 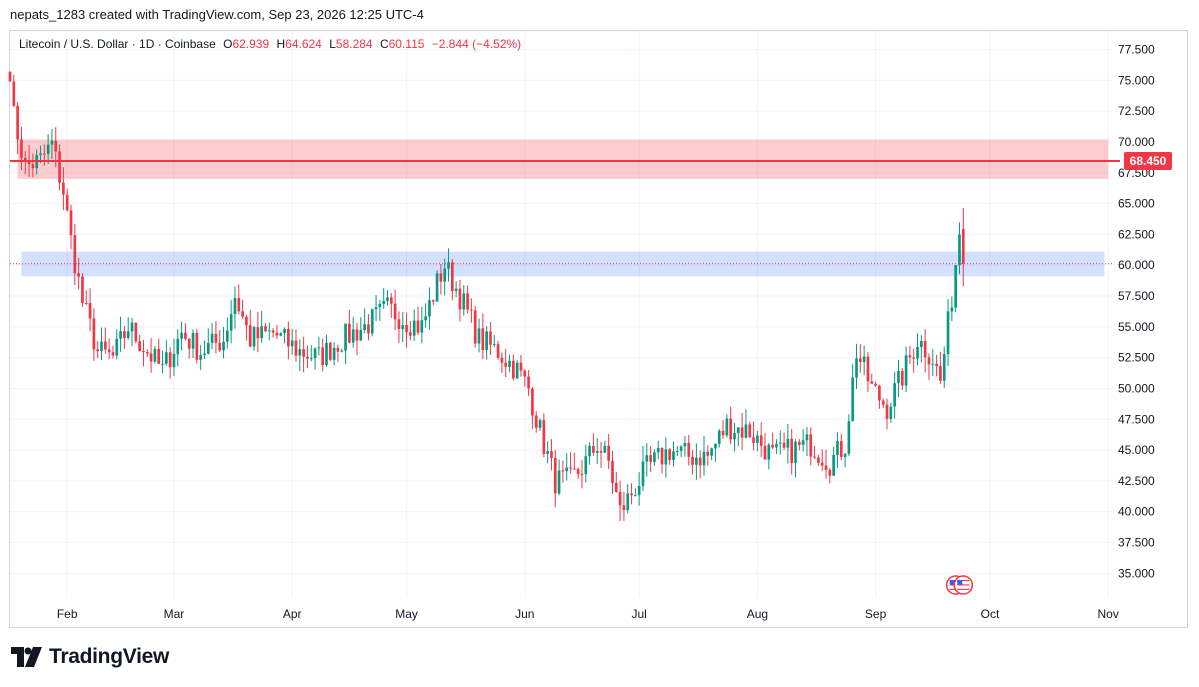 What do you see at coordinates (588, 614) in the screenshot?
I see `time-axis: Feb Mar Apr May Jun Jul Aug Sep Oct Nov` at bounding box center [588, 614].